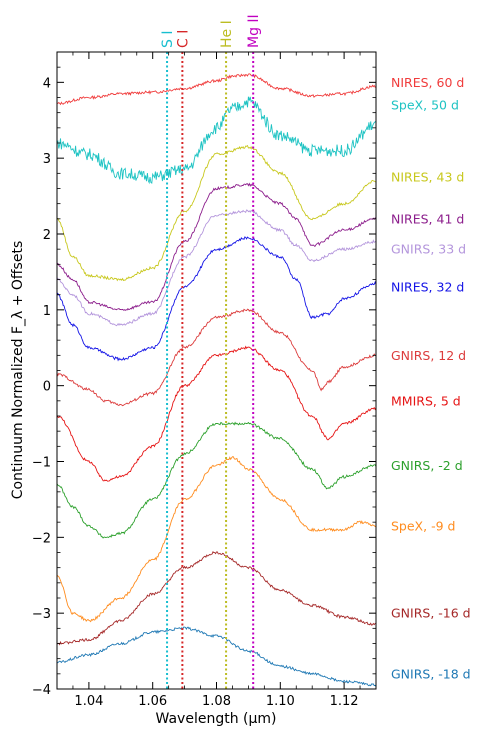 This screenshot has width=488, height=735. What do you see at coordinates (216, 140) in the screenshot?
I see `spectrum-spex-50-d` at bounding box center [216, 140].